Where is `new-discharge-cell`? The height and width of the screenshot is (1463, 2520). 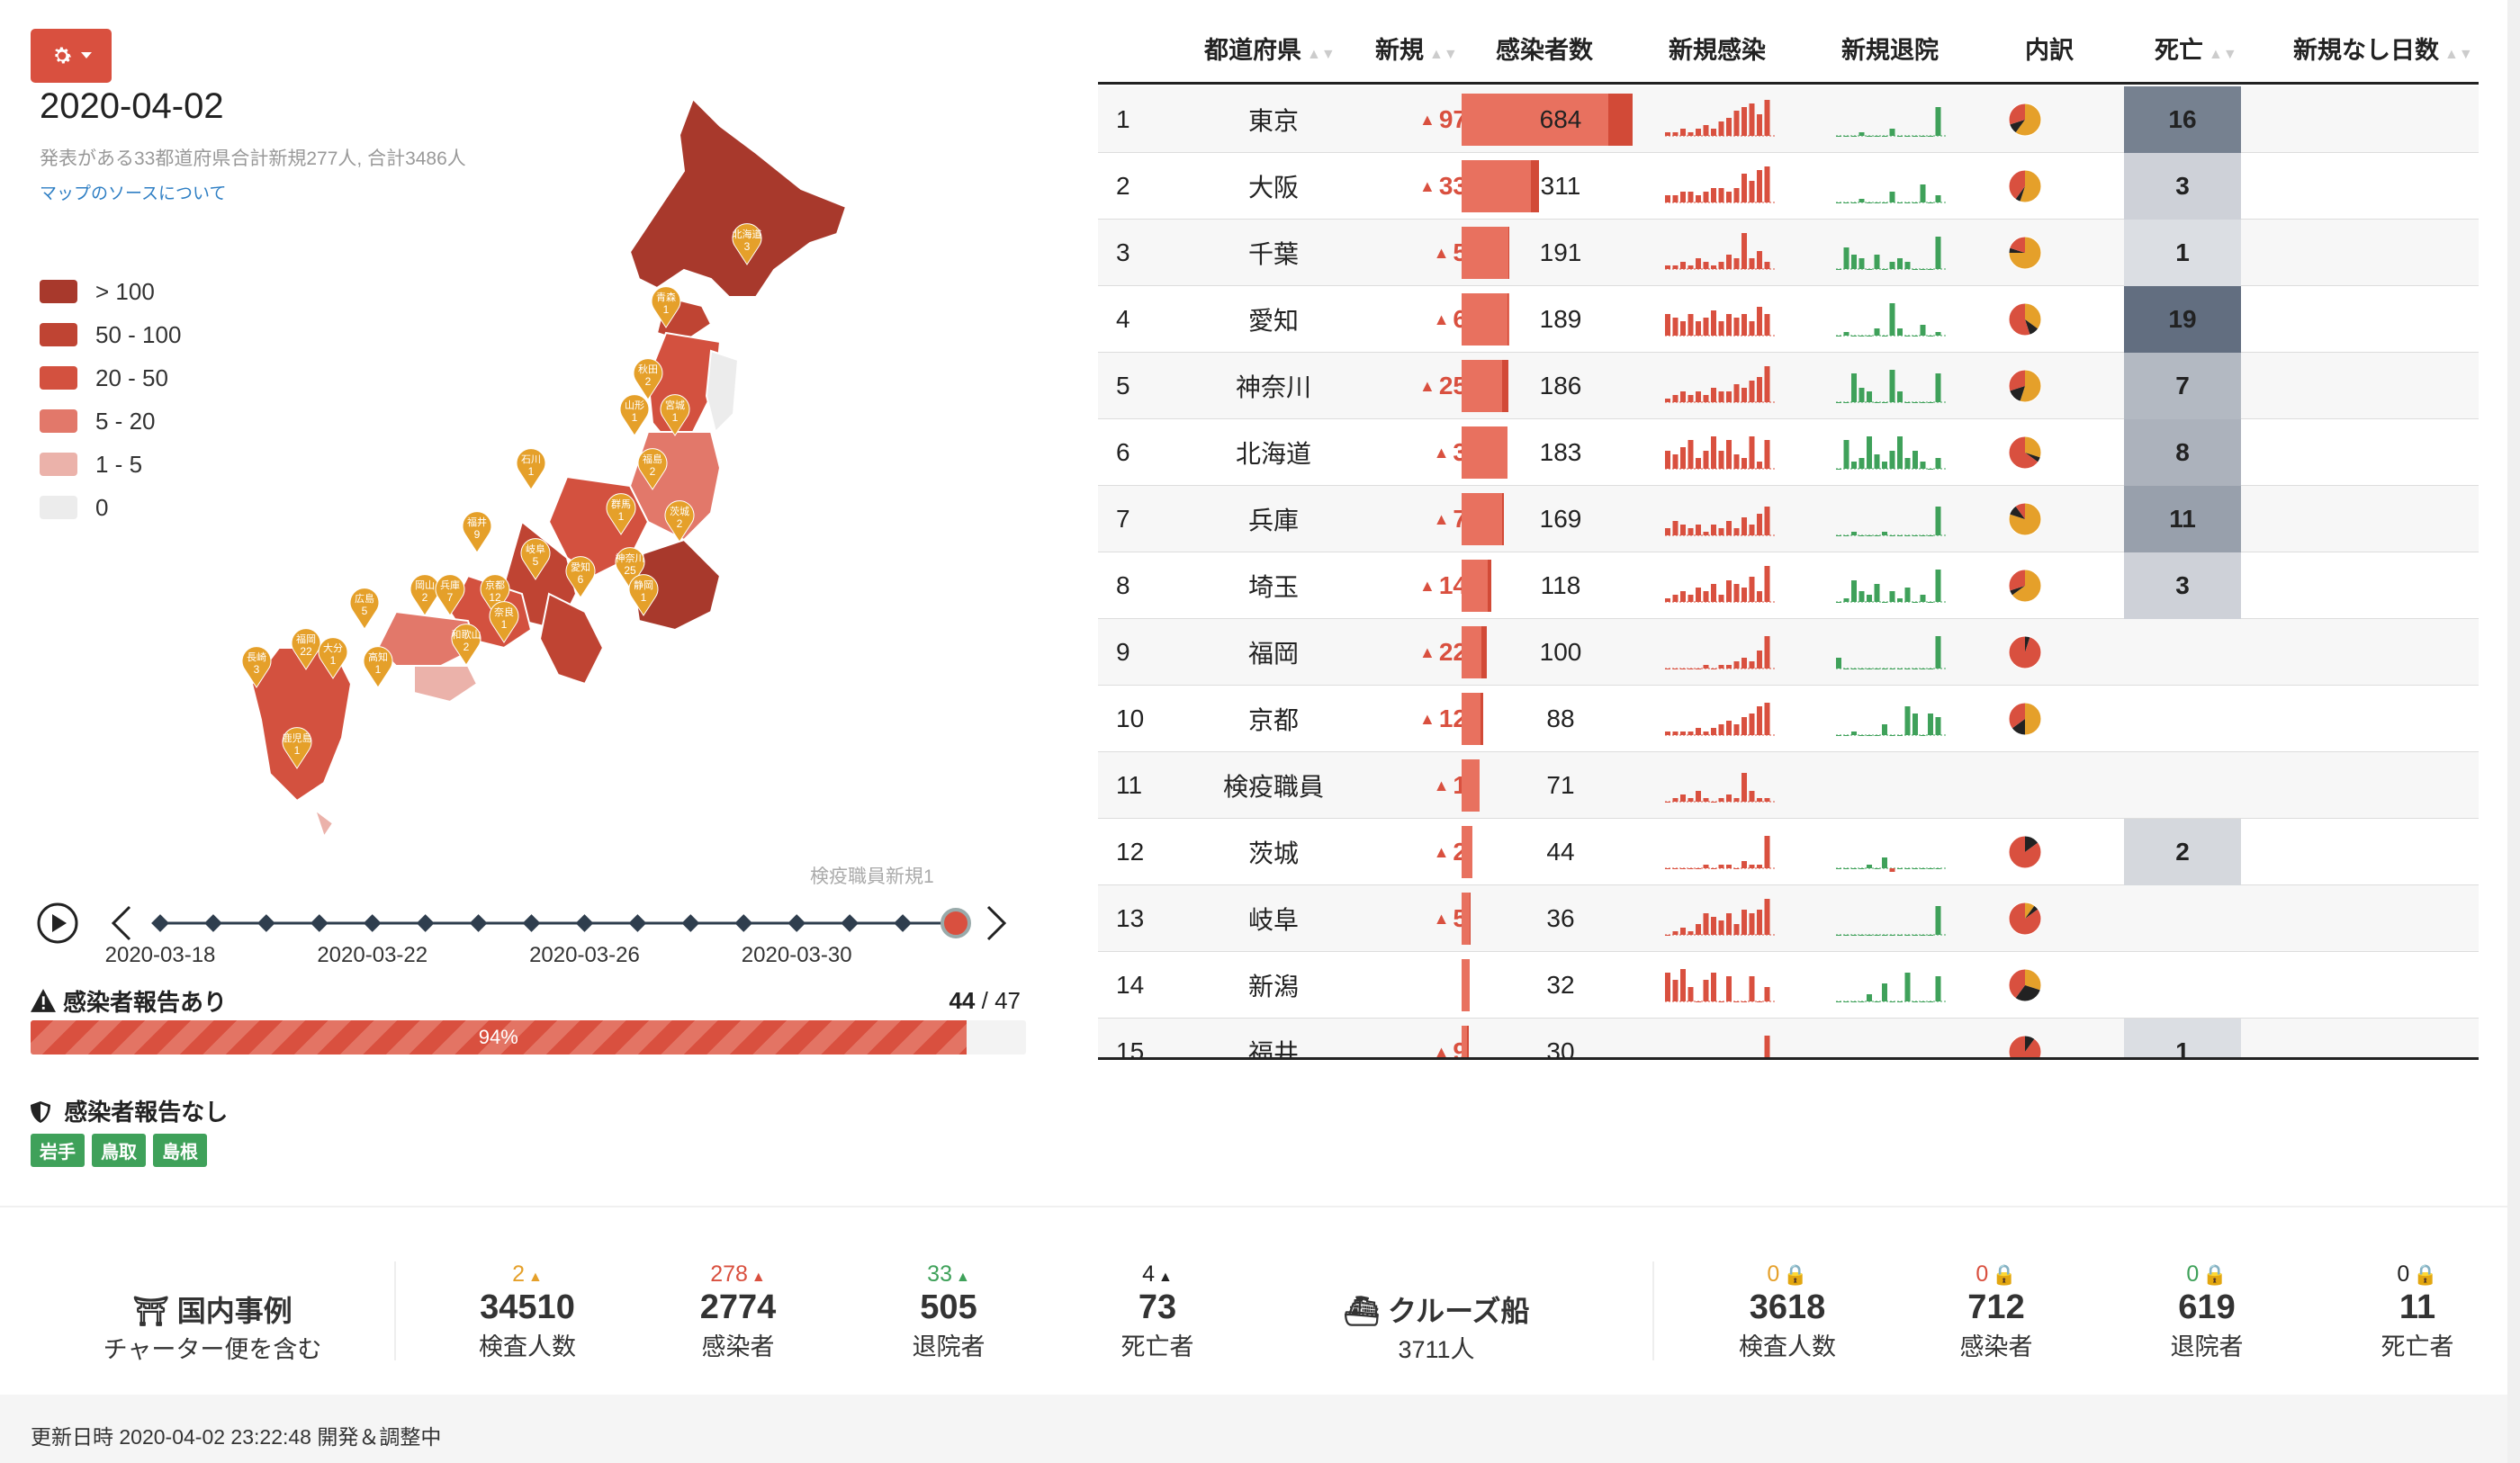
new-discharge-cell is located at coordinates (1899, 187).